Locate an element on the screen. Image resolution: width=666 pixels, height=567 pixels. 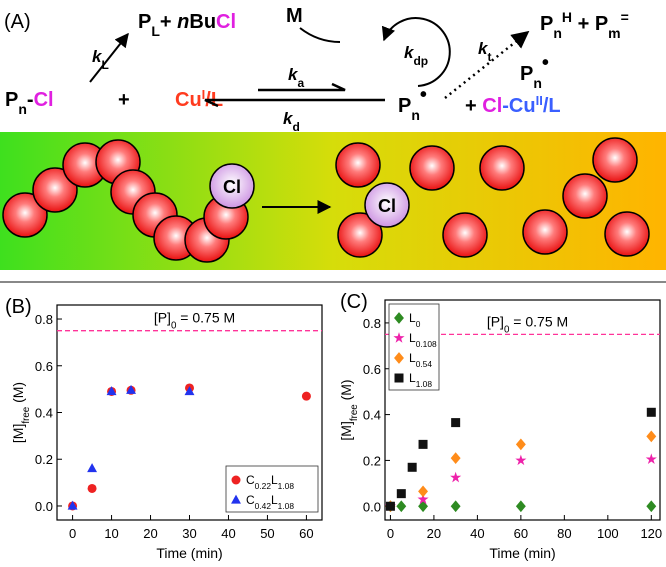
legend-label: C0.22L1.08 is located at coordinates (270, 482).